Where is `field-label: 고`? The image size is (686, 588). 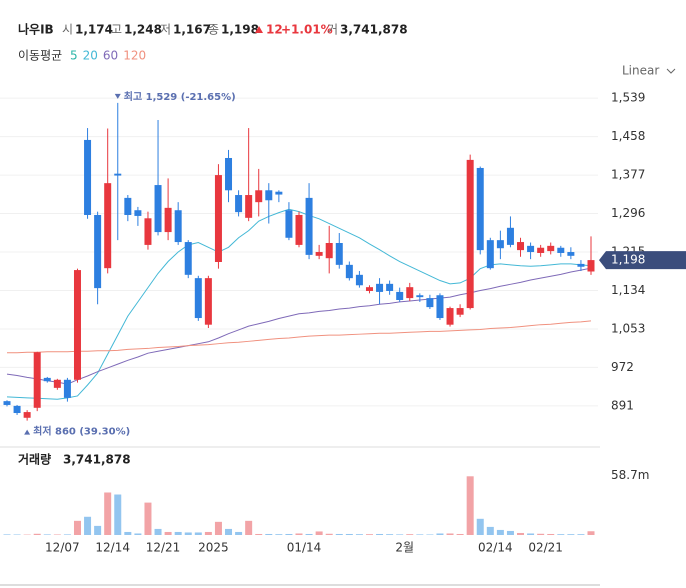
field-label: 고 is located at coordinates (116, 30).